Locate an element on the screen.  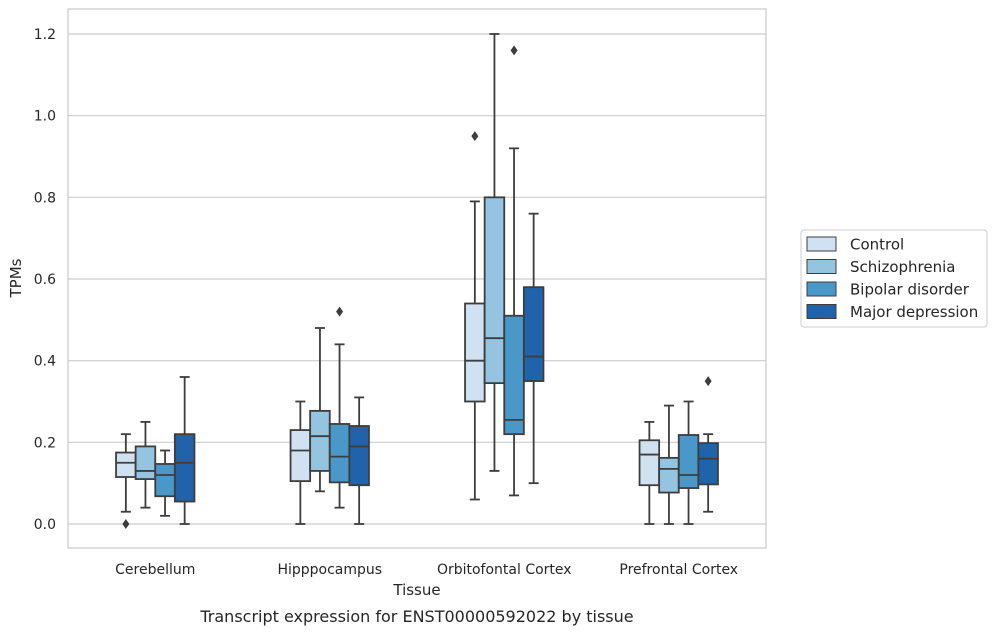
x-tick-label: Prefrontal Cortex is located at coordinates (678, 570).